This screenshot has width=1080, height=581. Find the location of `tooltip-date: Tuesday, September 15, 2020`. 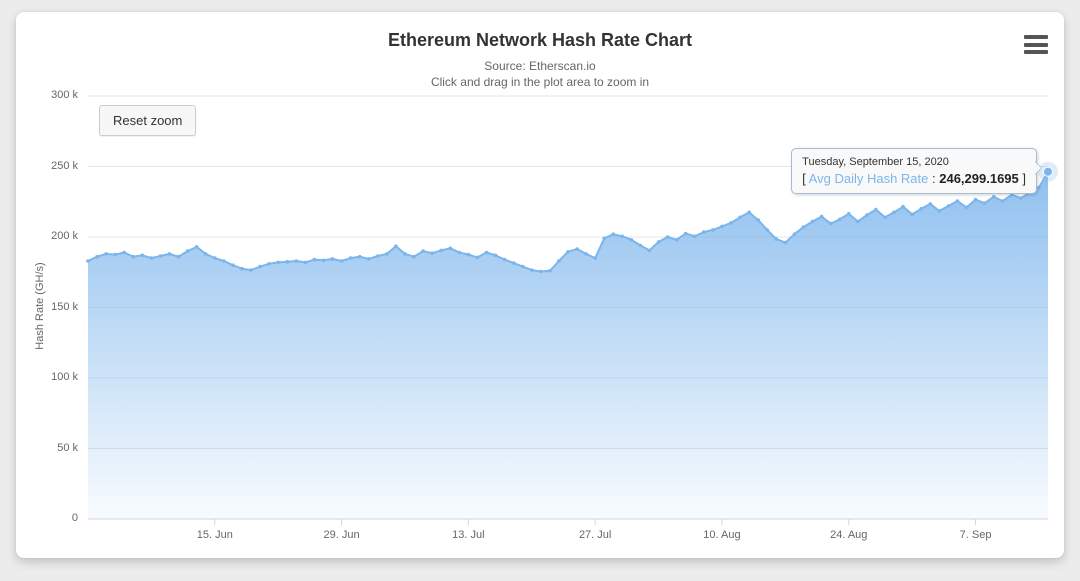

tooltip-date: Tuesday, September 15, 2020 is located at coordinates (875, 162).